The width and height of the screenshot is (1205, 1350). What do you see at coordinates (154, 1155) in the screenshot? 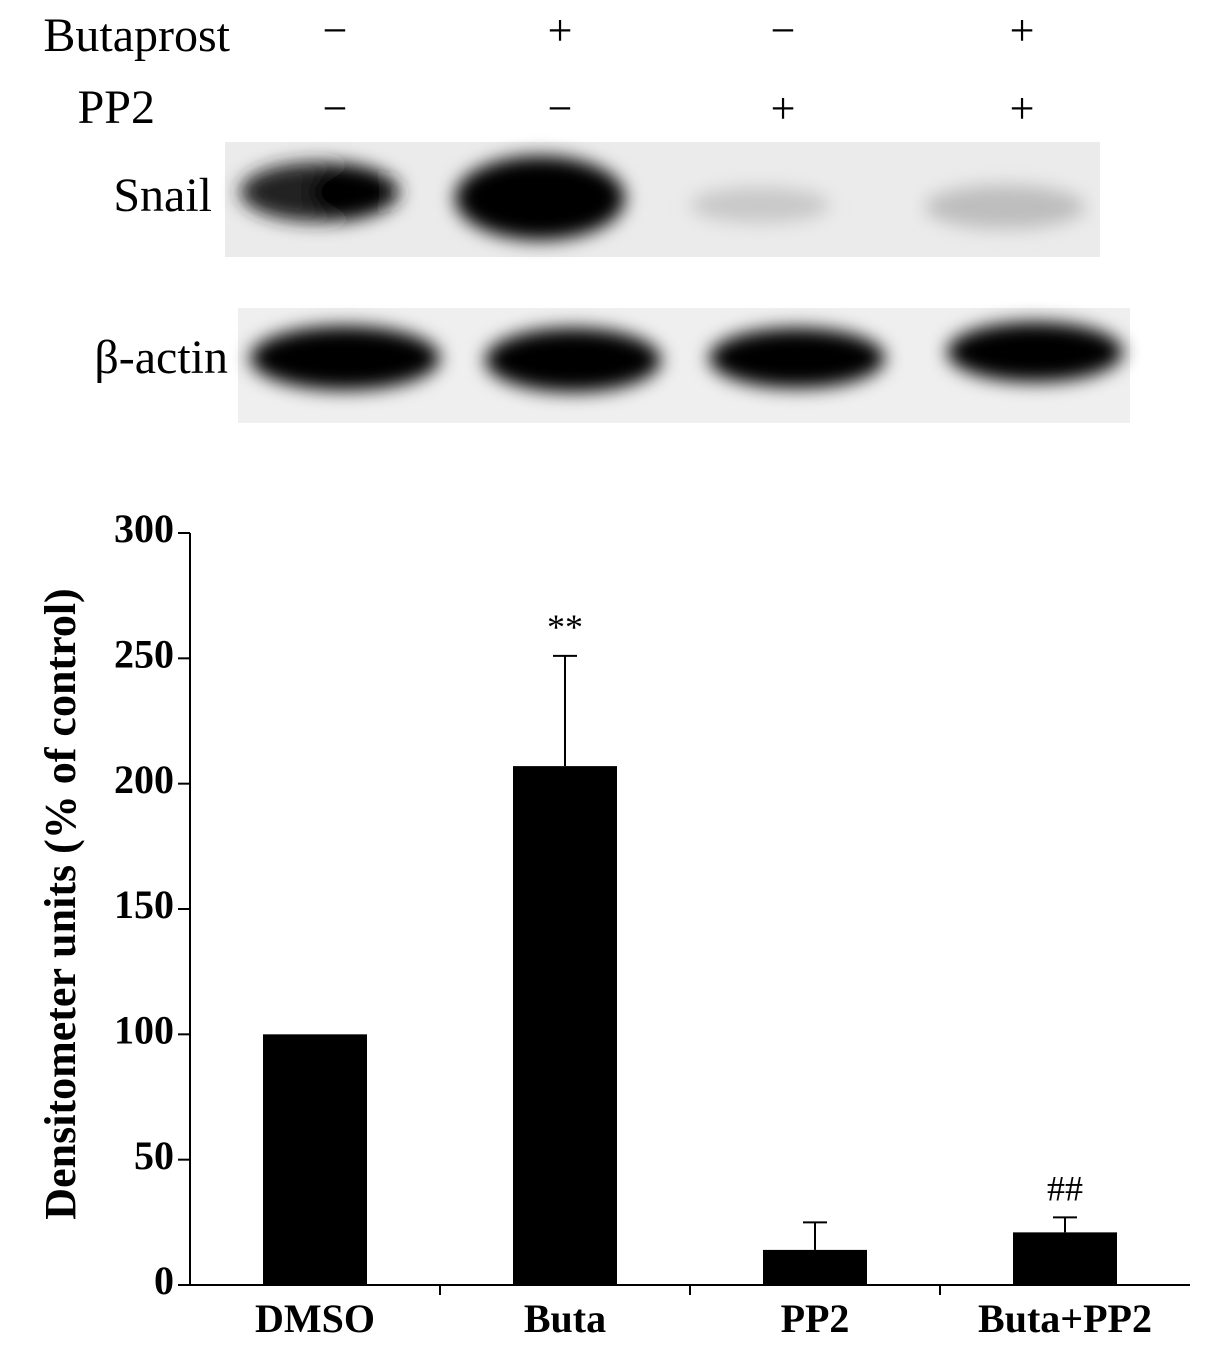
I see `y-tick-label: 50` at bounding box center [154, 1155].